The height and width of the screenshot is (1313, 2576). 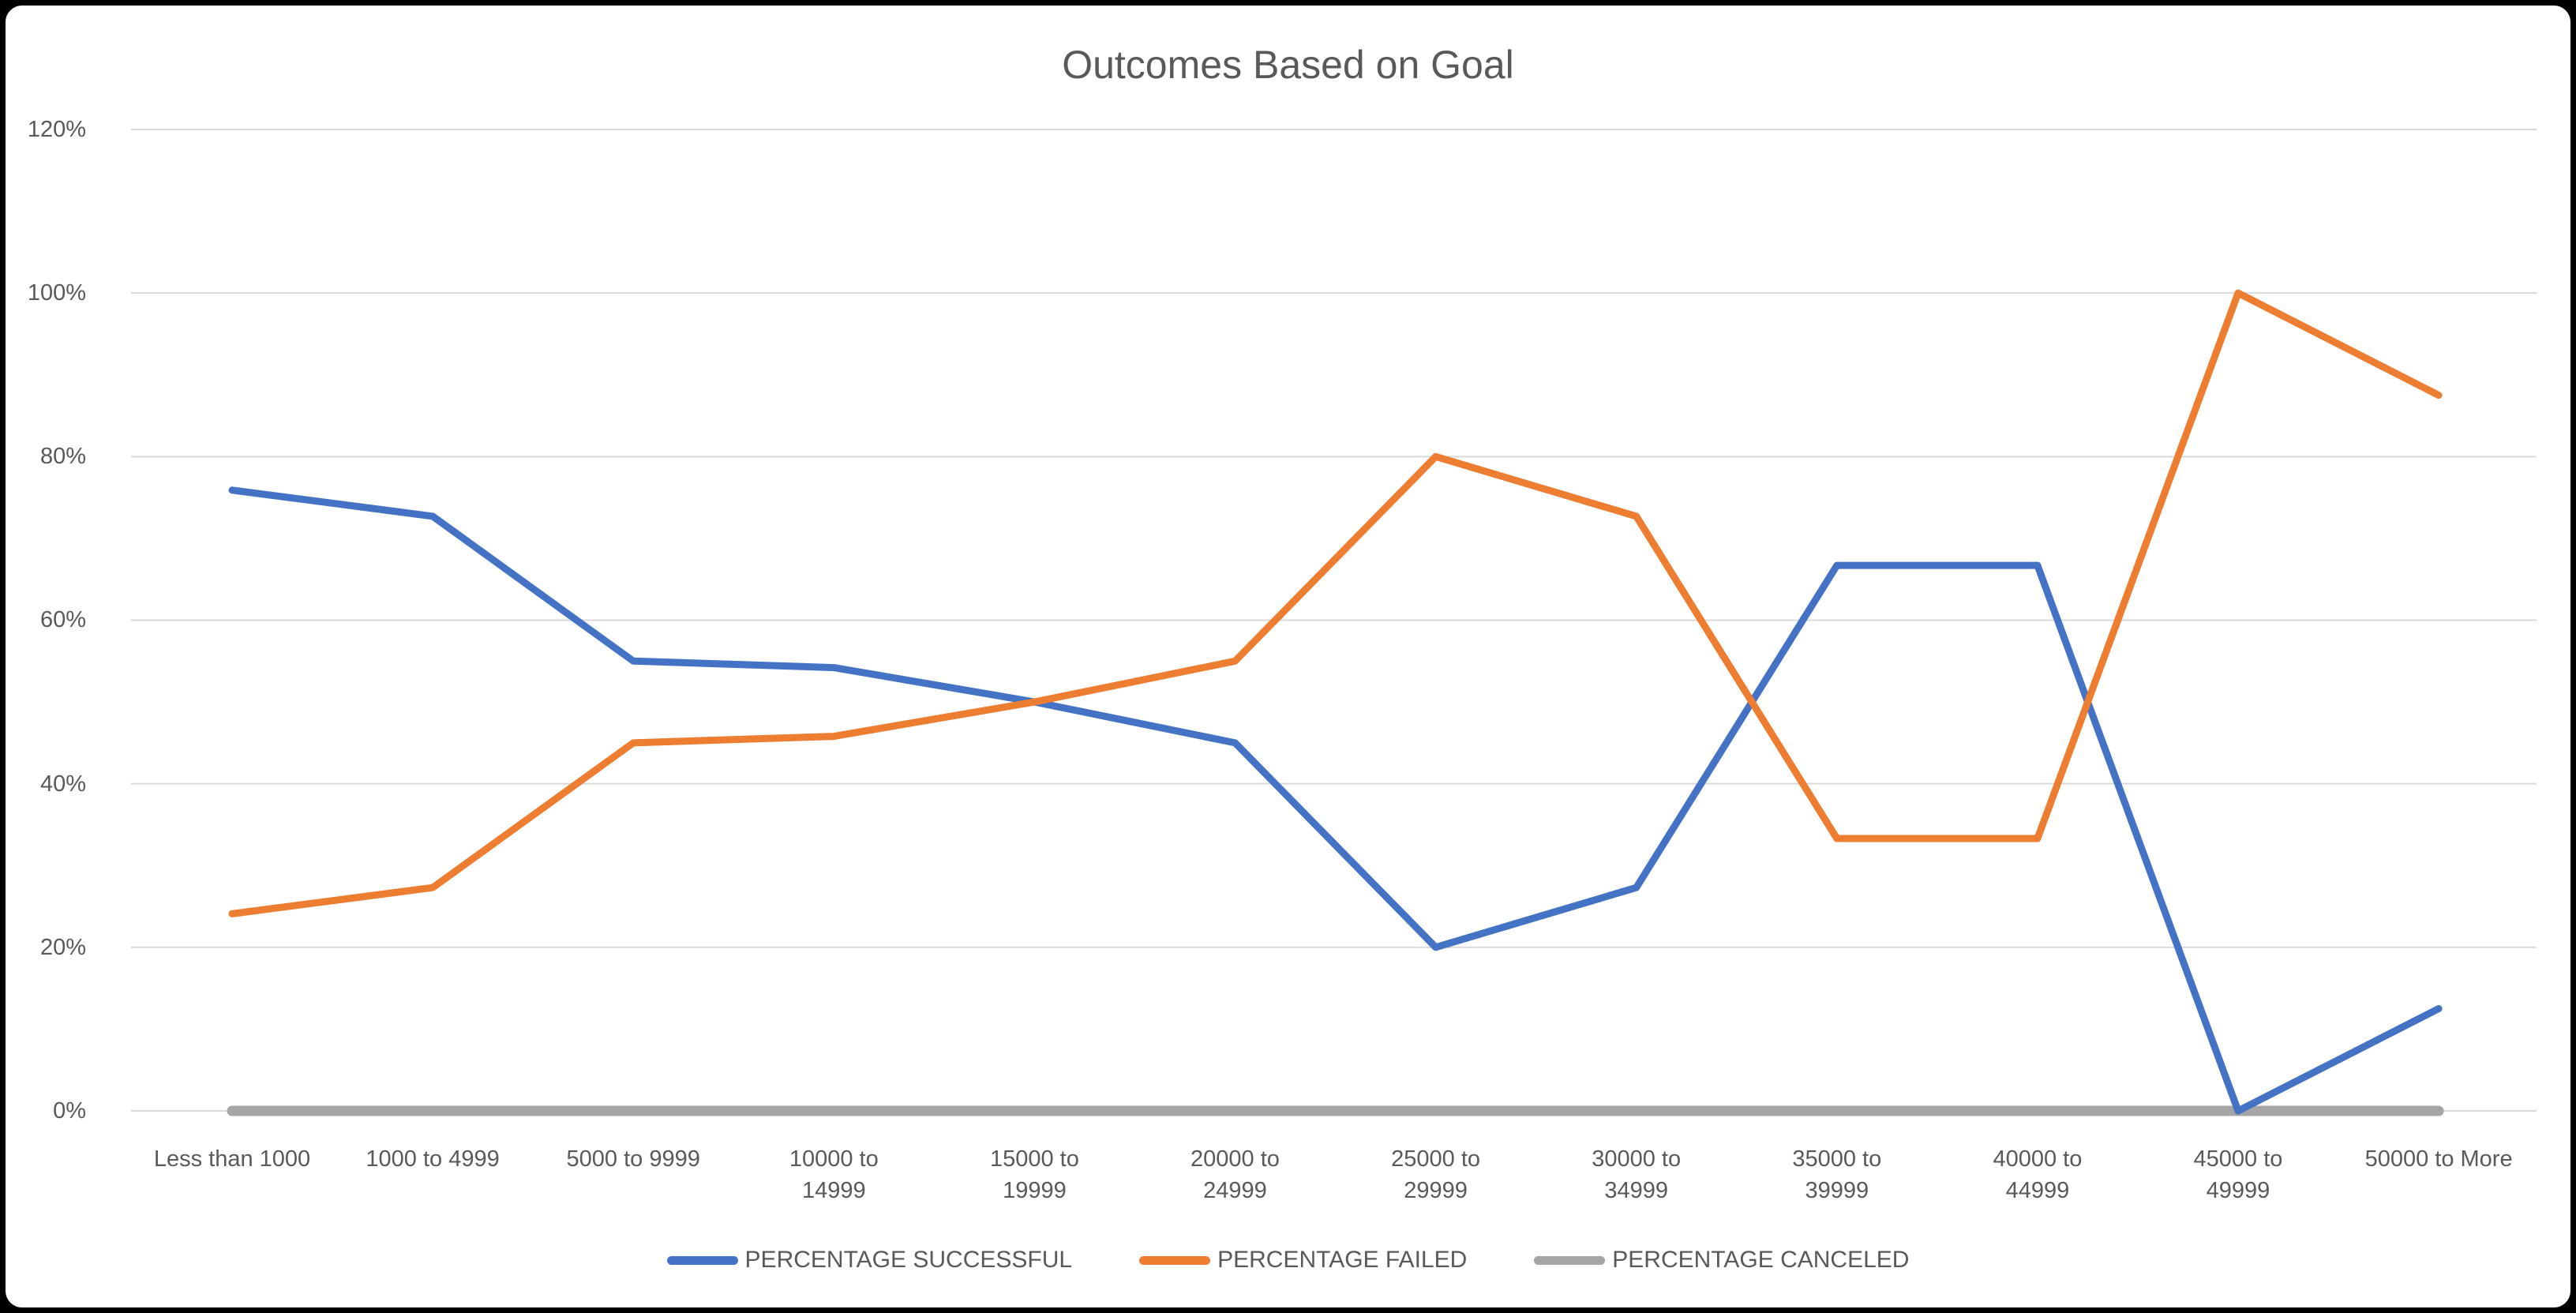 I want to click on legend-label: PERCENTAGE CANCELED, so click(x=1761, y=1260).